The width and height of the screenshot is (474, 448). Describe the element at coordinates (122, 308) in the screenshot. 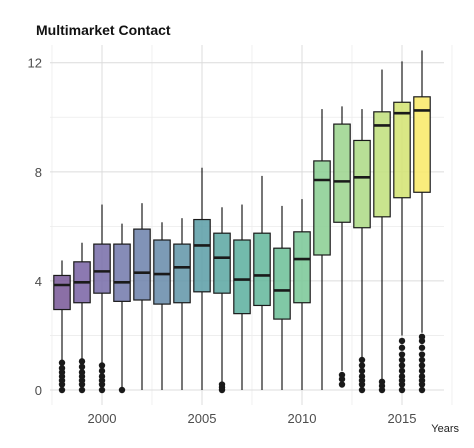

I see `box-2001` at that location.